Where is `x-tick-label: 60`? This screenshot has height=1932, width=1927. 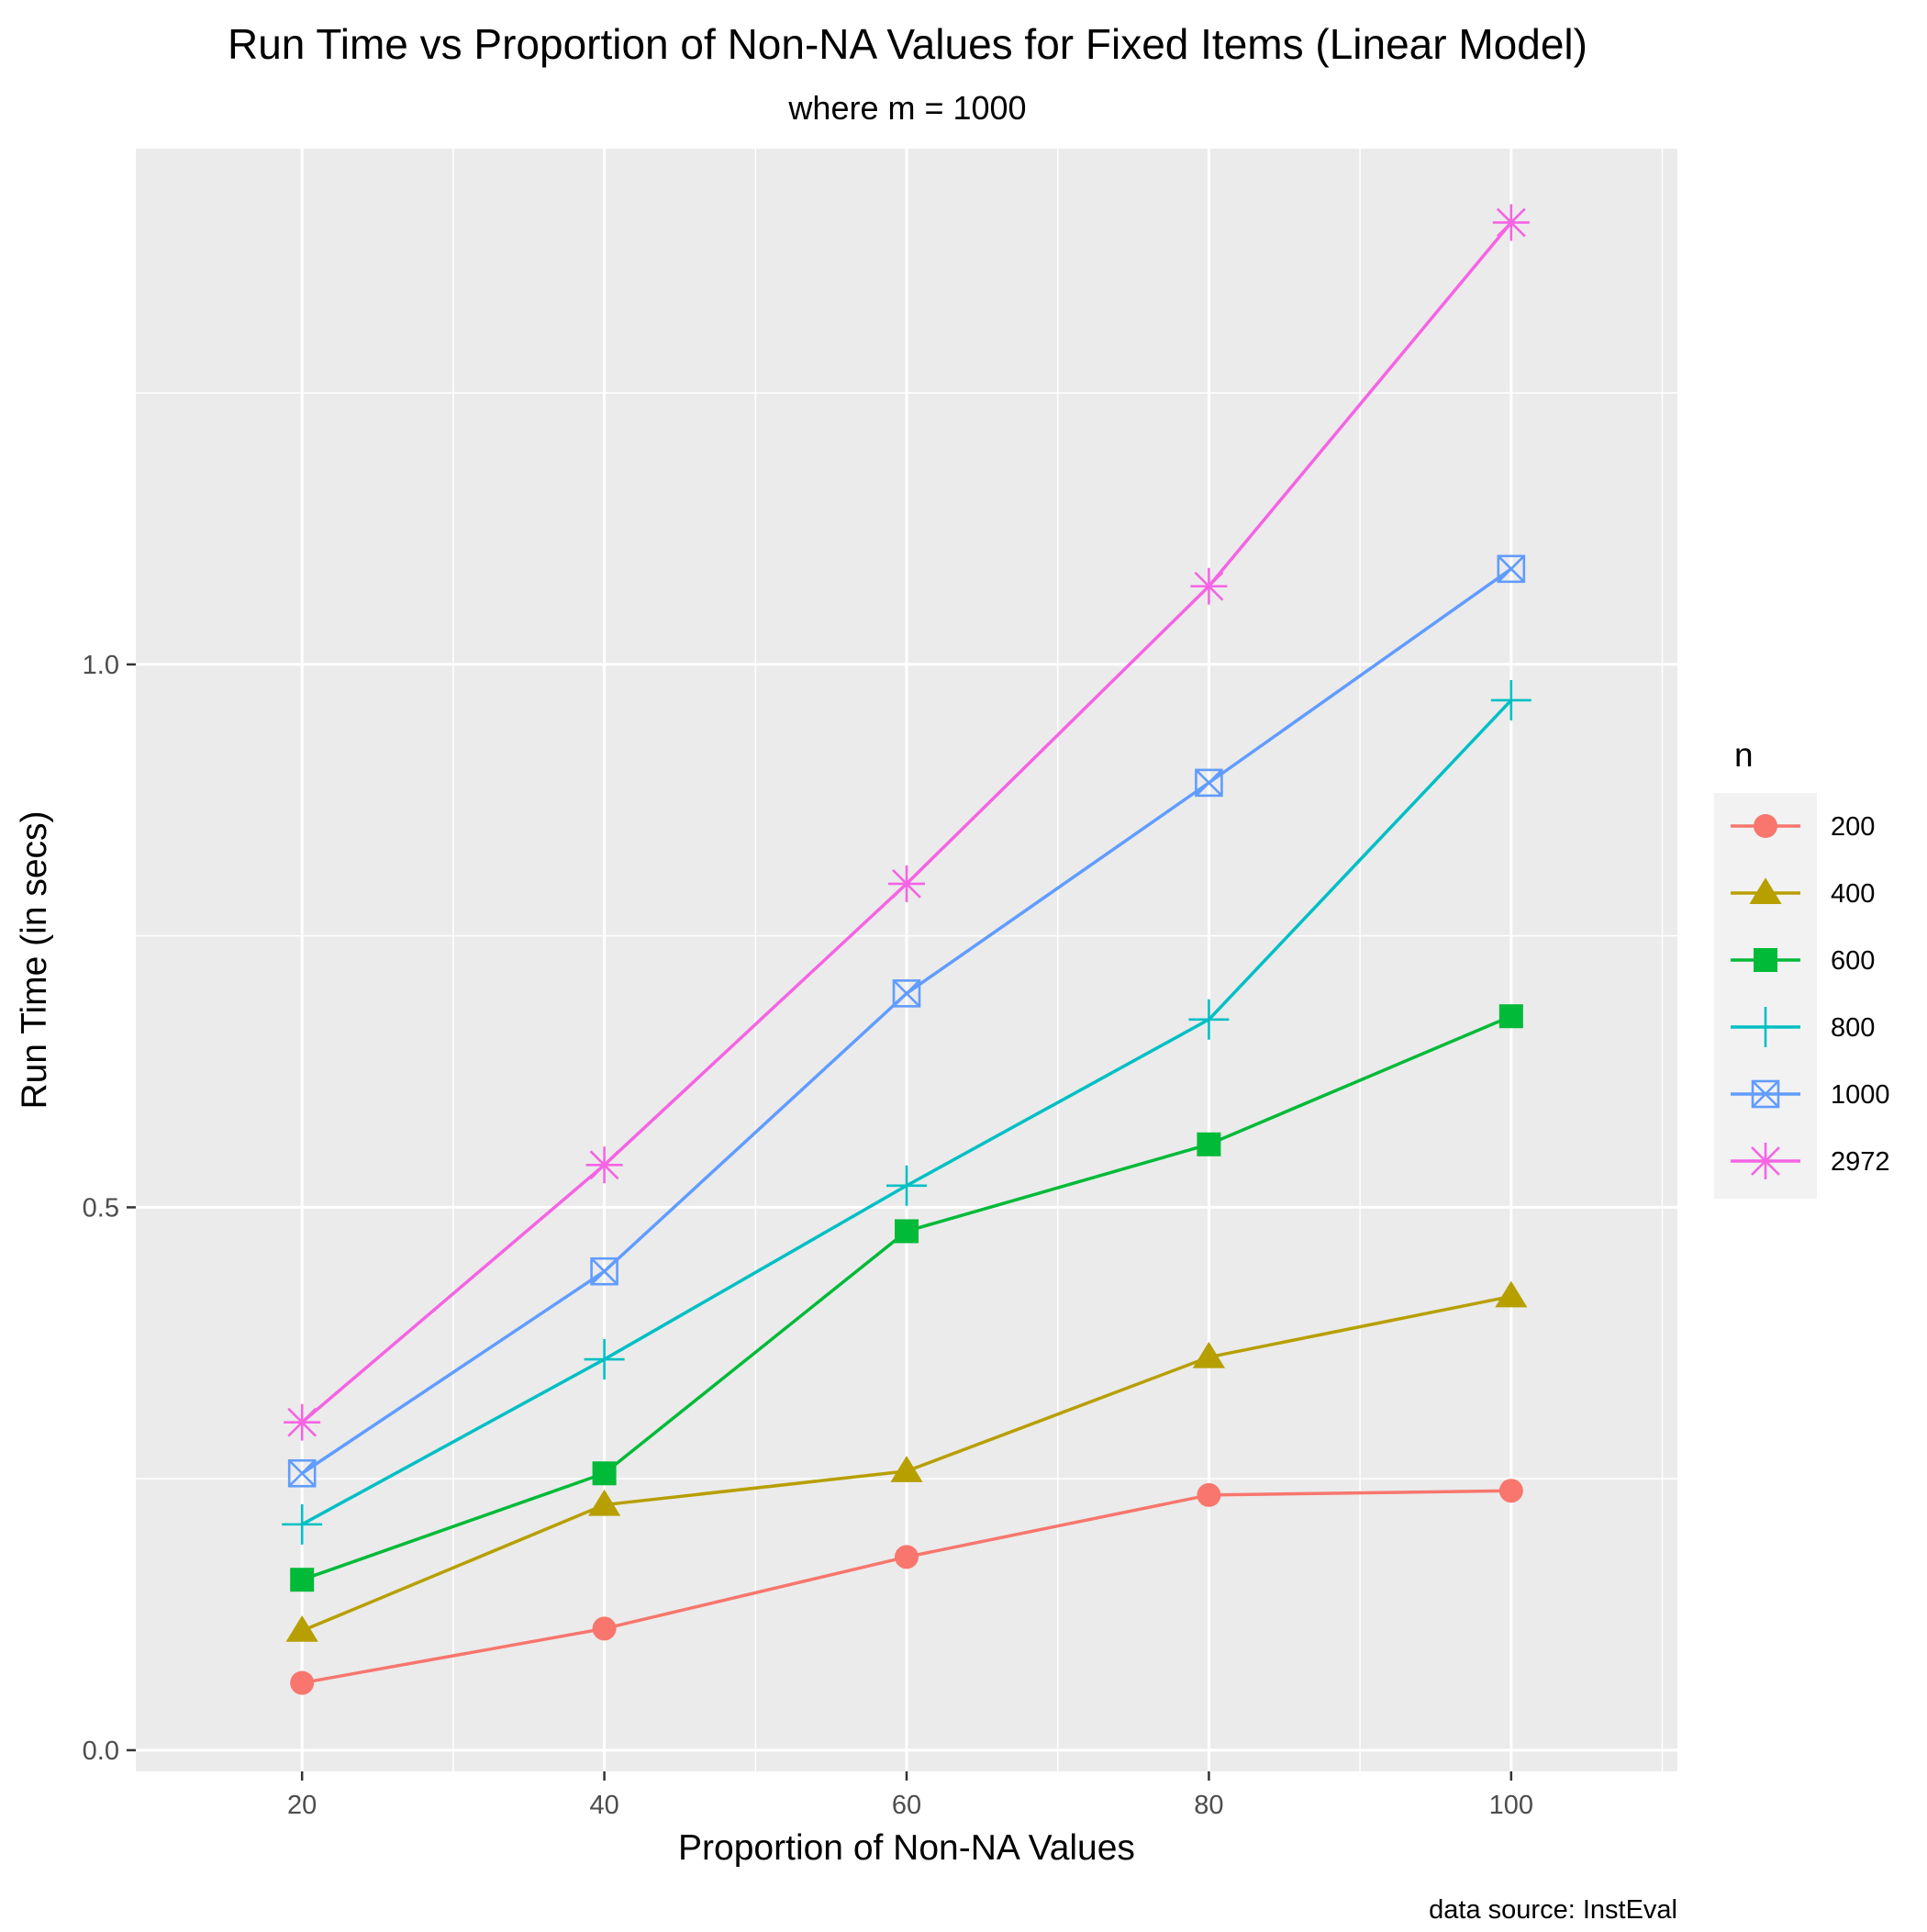
x-tick-label: 60 is located at coordinates (906, 1805).